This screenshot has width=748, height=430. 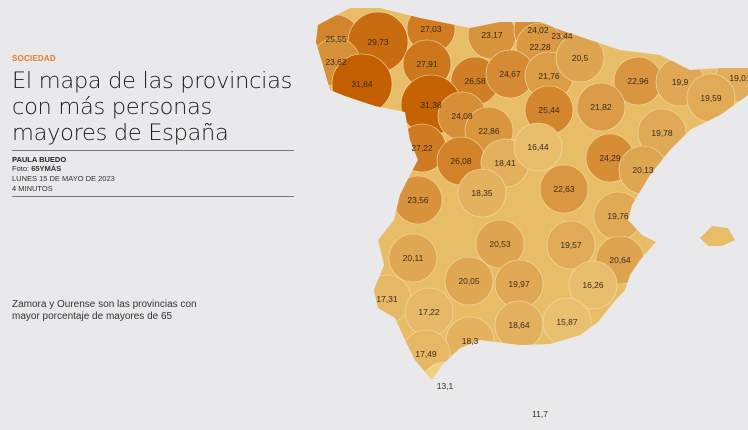 I want to click on province-value-label: 16,26, so click(x=593, y=285).